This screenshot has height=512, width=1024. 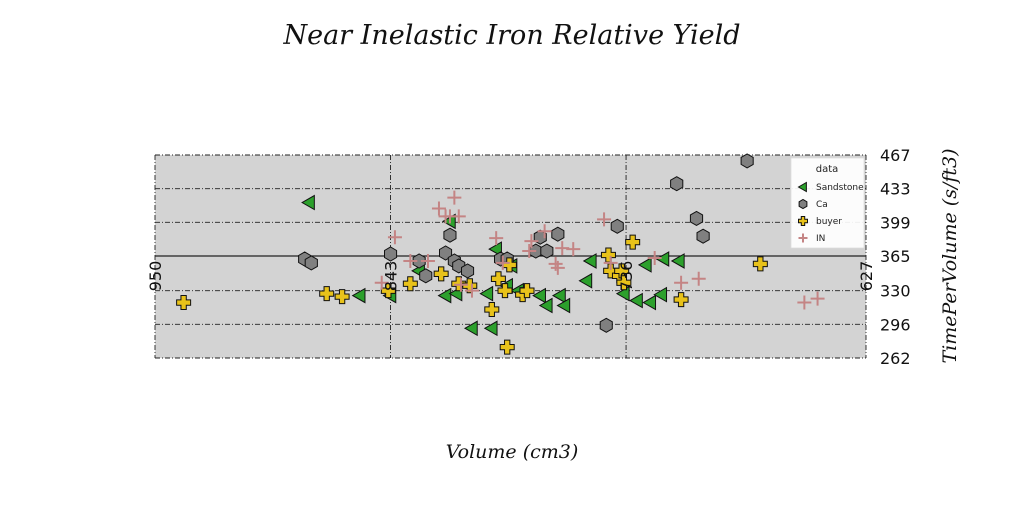 What do you see at coordinates (866, 276) in the screenshot?
I see `x-tick-label: 627` at bounding box center [866, 276].